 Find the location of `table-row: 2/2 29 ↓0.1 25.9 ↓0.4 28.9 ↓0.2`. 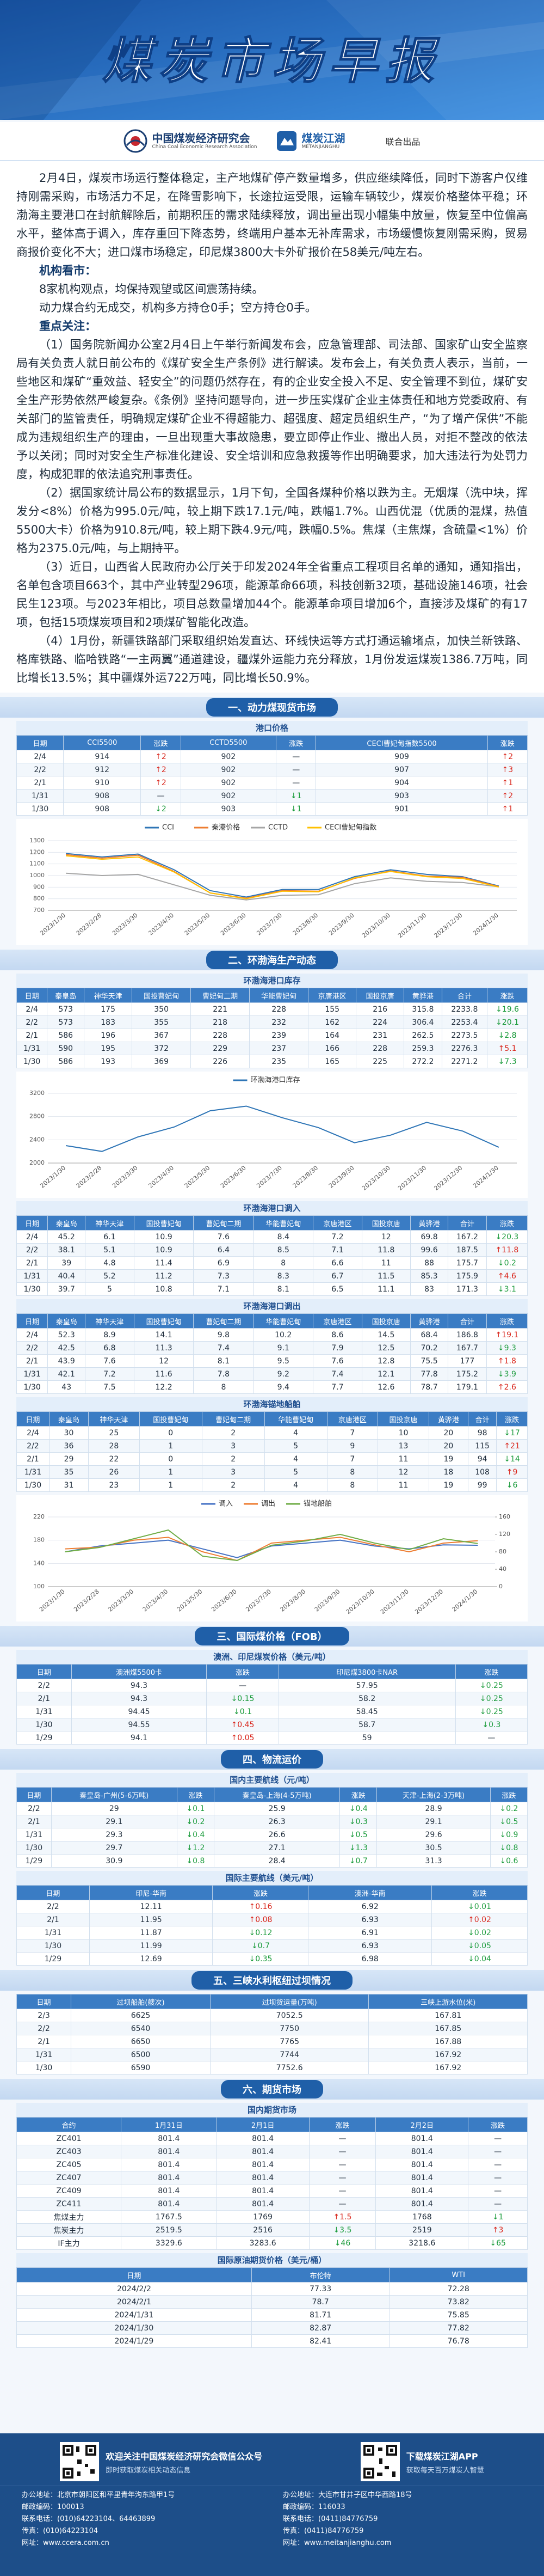

table-row: 2/2 29 ↓0.1 25.9 ↓0.4 28.9 ↓0.2 is located at coordinates (272, 1808).